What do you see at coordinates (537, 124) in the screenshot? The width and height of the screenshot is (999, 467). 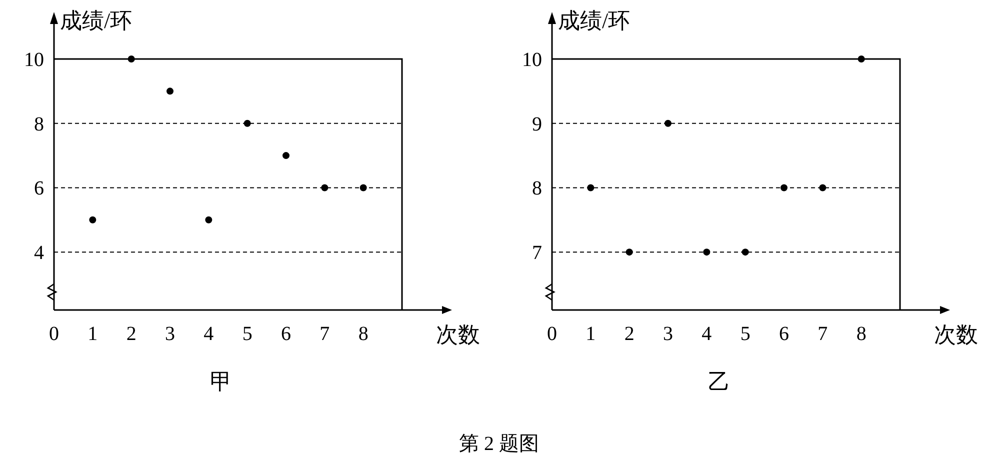 I see `y-tick-label: 9` at bounding box center [537, 124].